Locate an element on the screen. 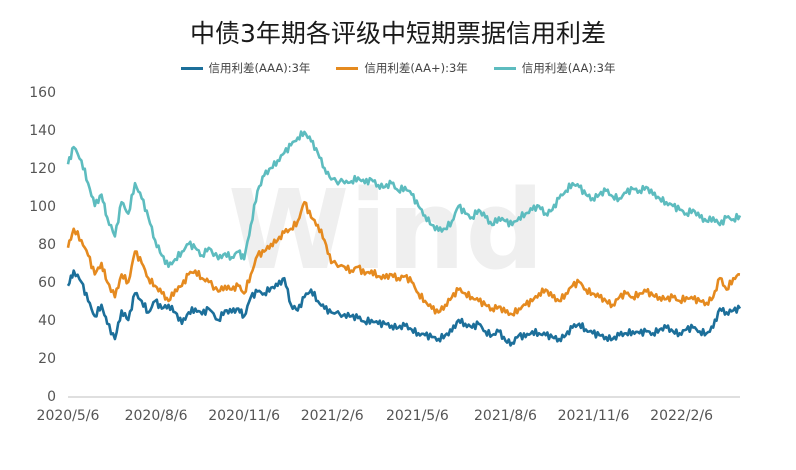  legend-label-aaa: 信用利差(AAA):3年 is located at coordinates (259, 68).